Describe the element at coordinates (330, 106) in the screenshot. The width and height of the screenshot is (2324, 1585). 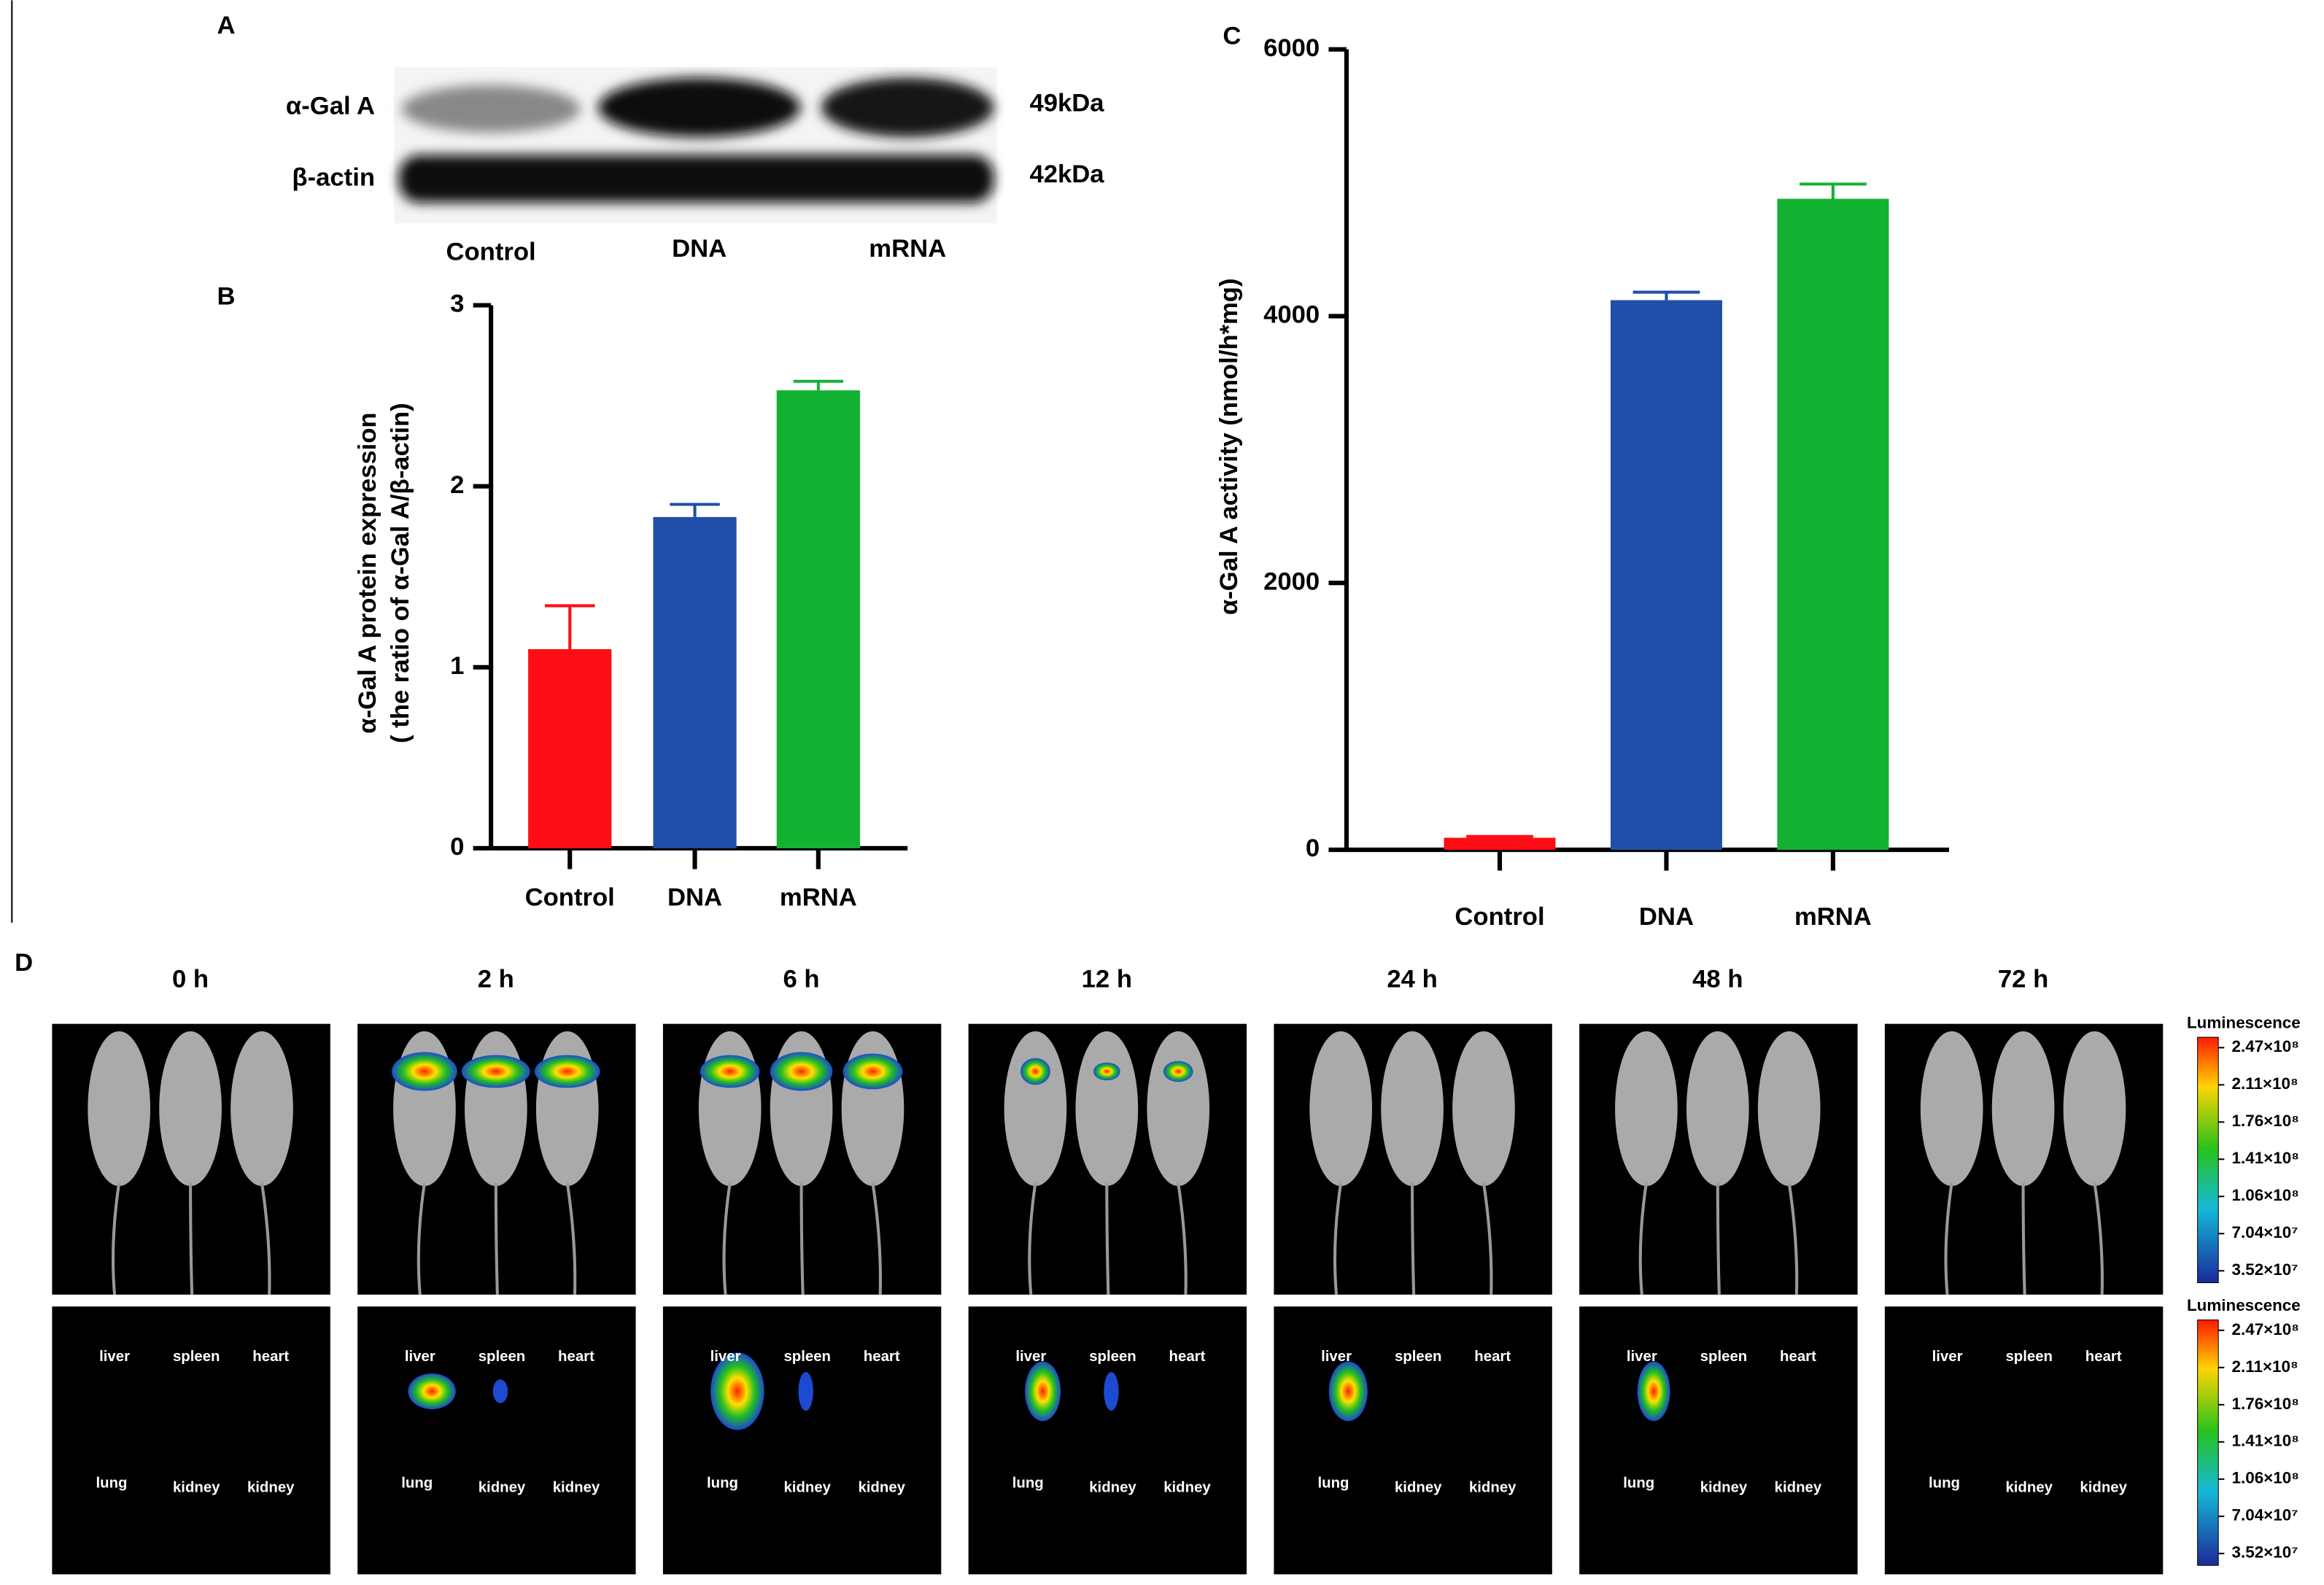
I see `band-label: α-Gal A` at that location.